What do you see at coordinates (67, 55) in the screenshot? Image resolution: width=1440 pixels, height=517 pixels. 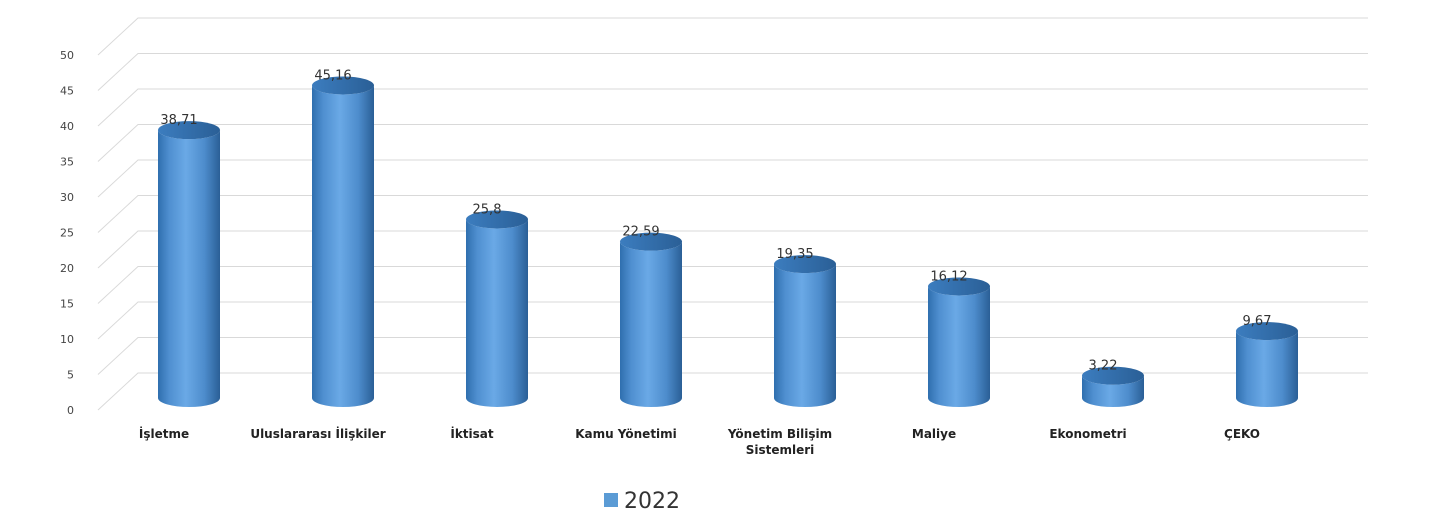 I see `y-tick-label: 50` at bounding box center [67, 55].